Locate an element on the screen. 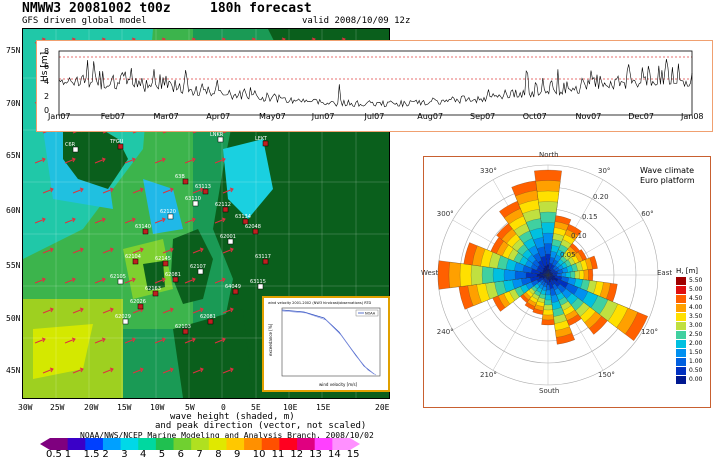  rose-ring-label: 0.15 is located at coordinates (590, 216).